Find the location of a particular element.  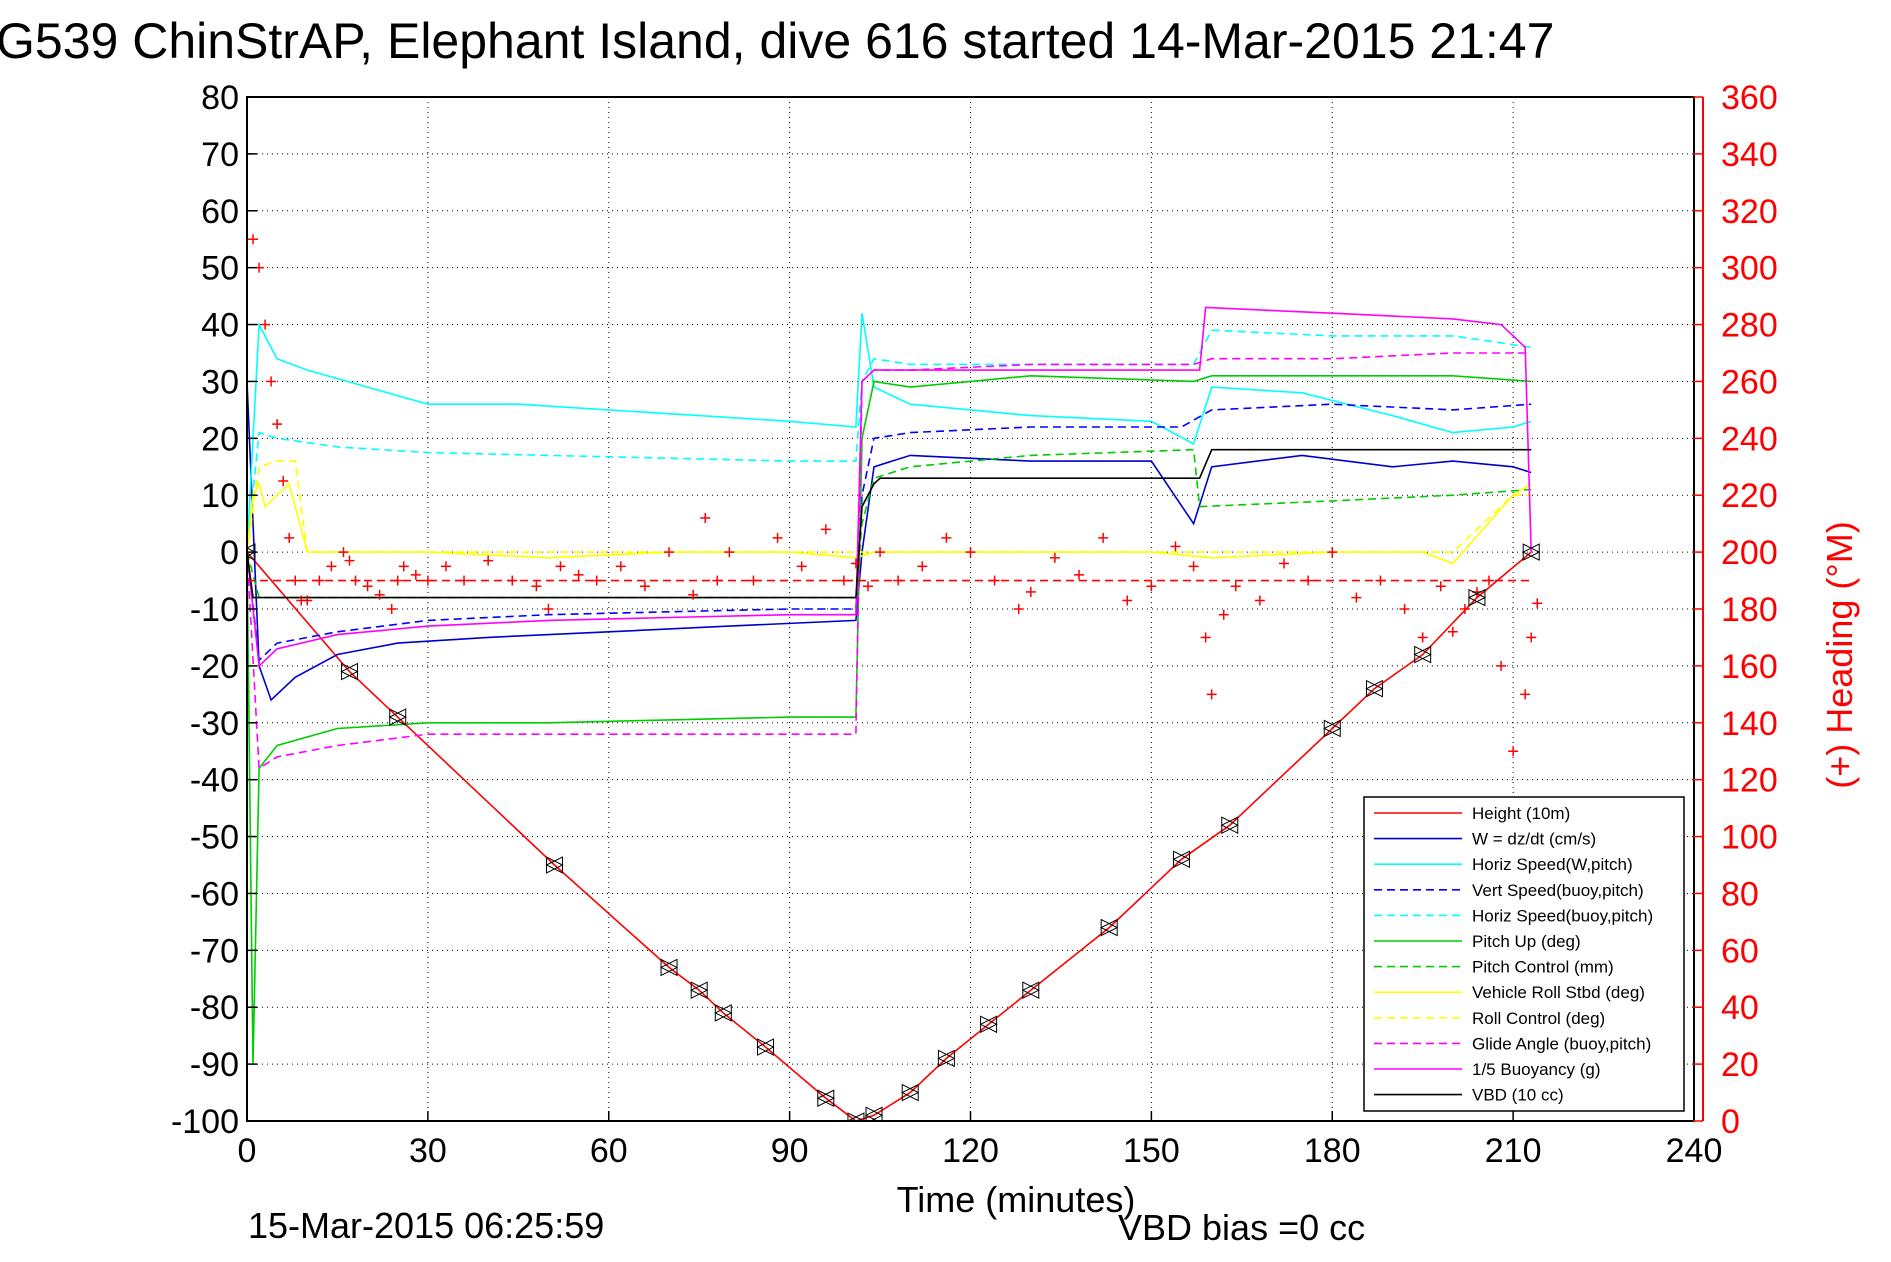

y-tick-label: 50 is located at coordinates (220, 269).